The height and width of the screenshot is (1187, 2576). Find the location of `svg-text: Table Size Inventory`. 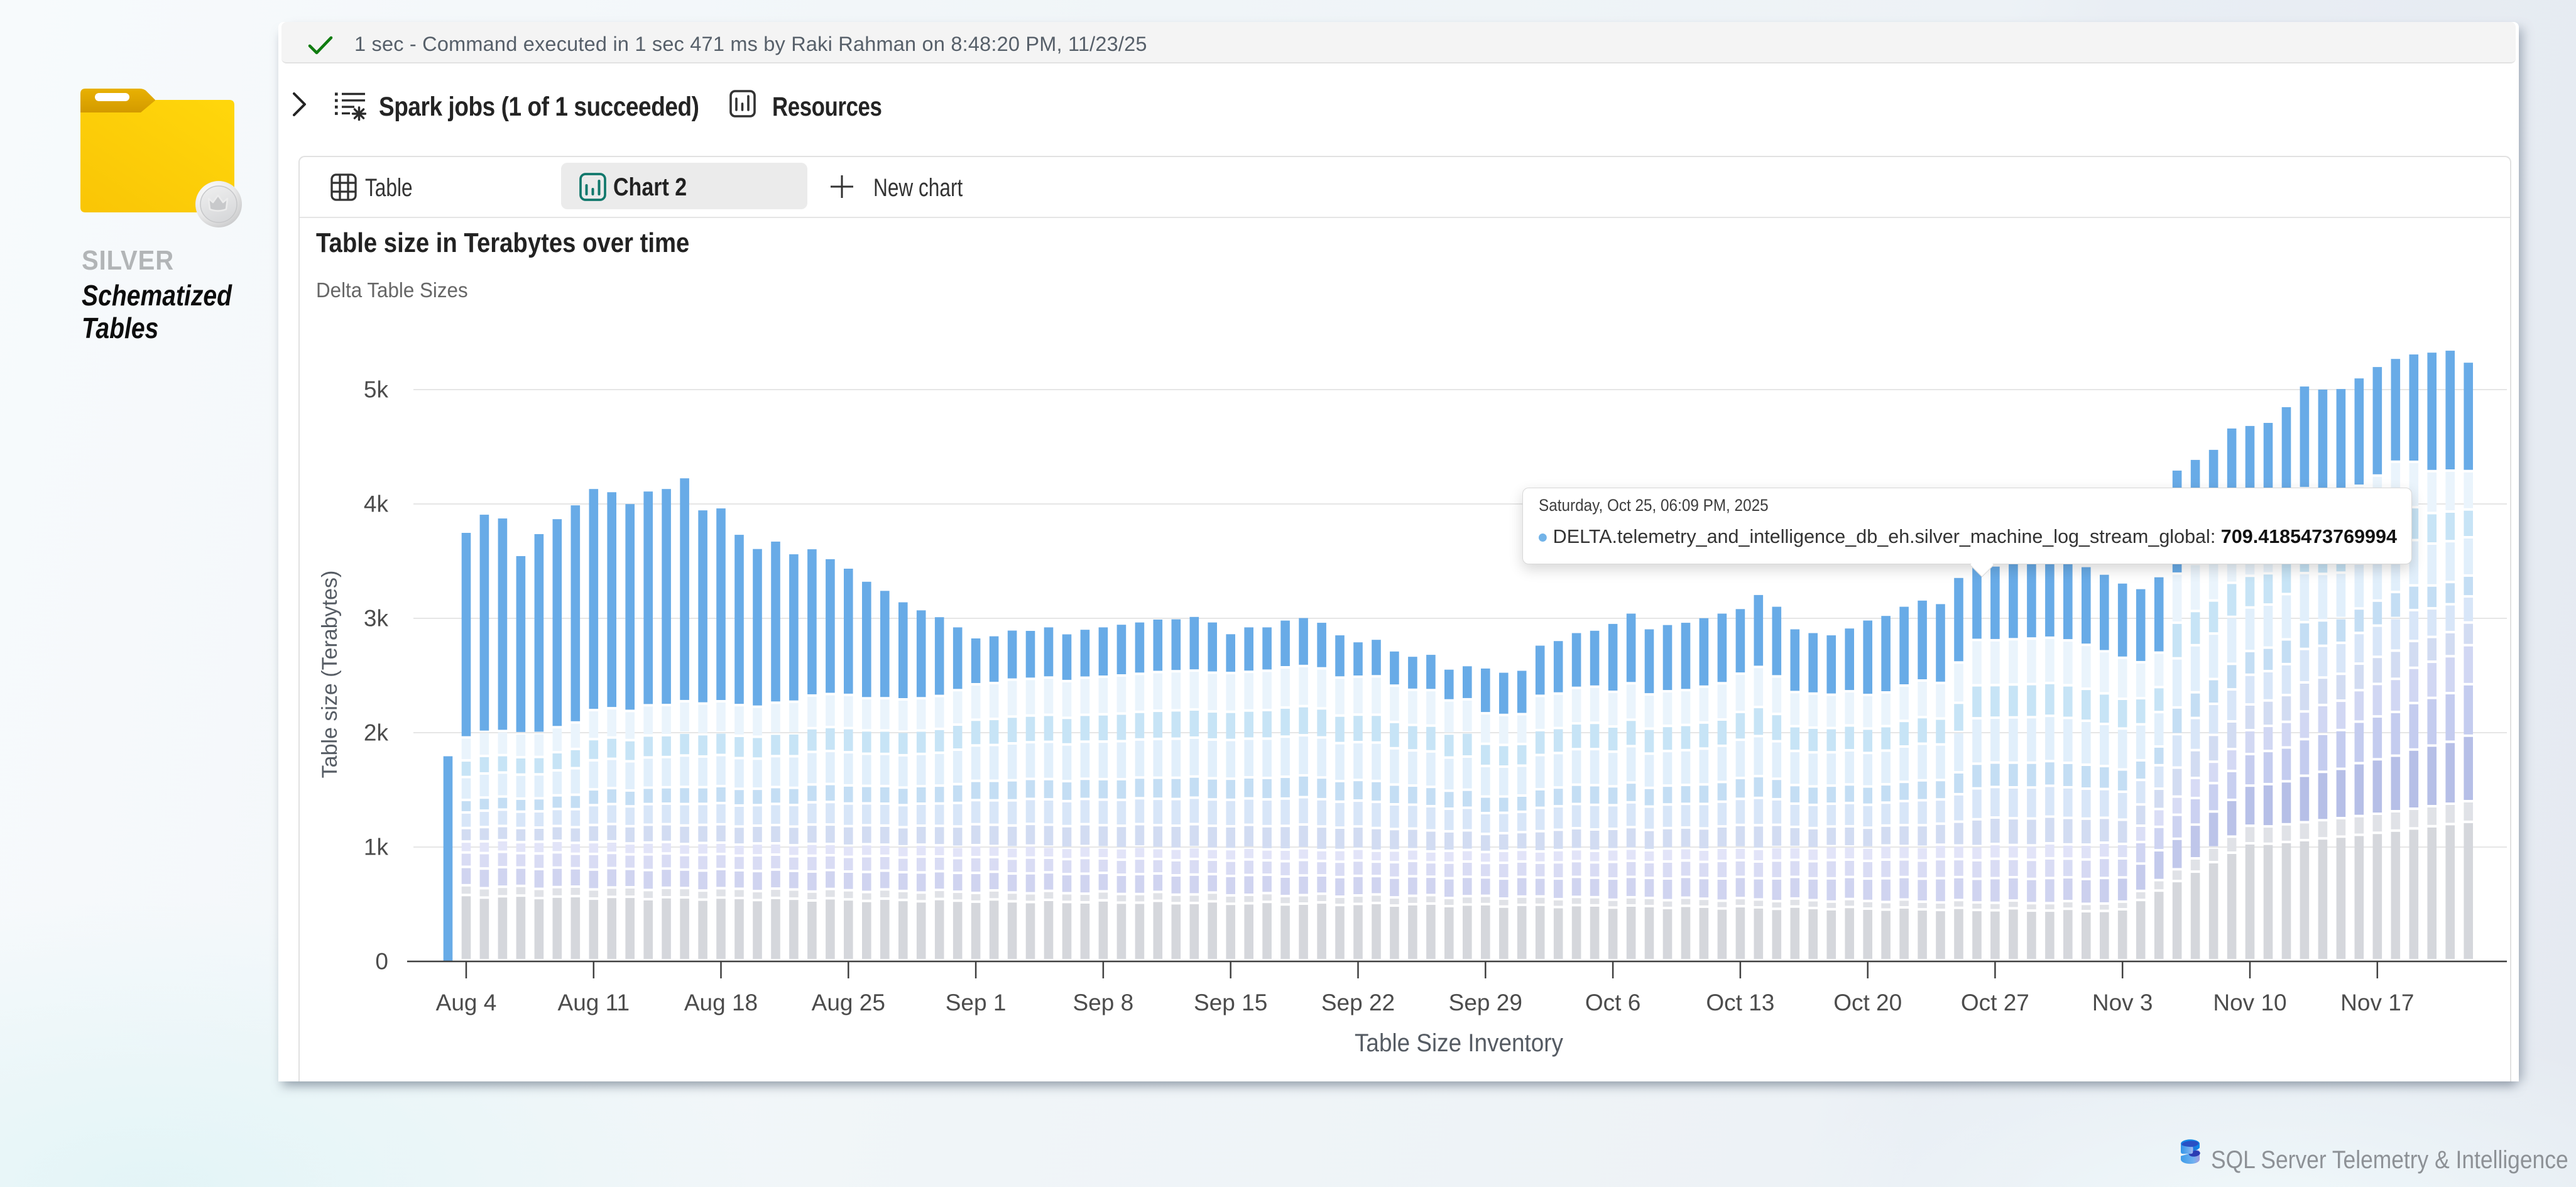

svg-text: Table Size Inventory is located at coordinates (1459, 1043).